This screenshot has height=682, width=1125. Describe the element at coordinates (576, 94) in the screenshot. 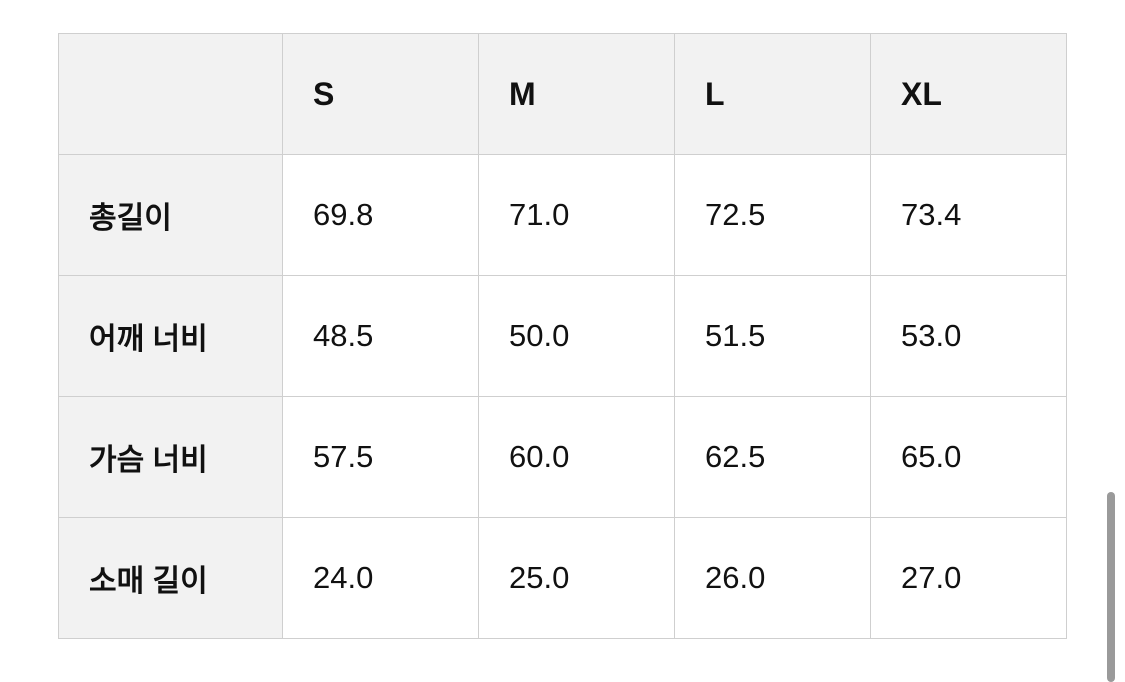

I see `column-header: M` at that location.